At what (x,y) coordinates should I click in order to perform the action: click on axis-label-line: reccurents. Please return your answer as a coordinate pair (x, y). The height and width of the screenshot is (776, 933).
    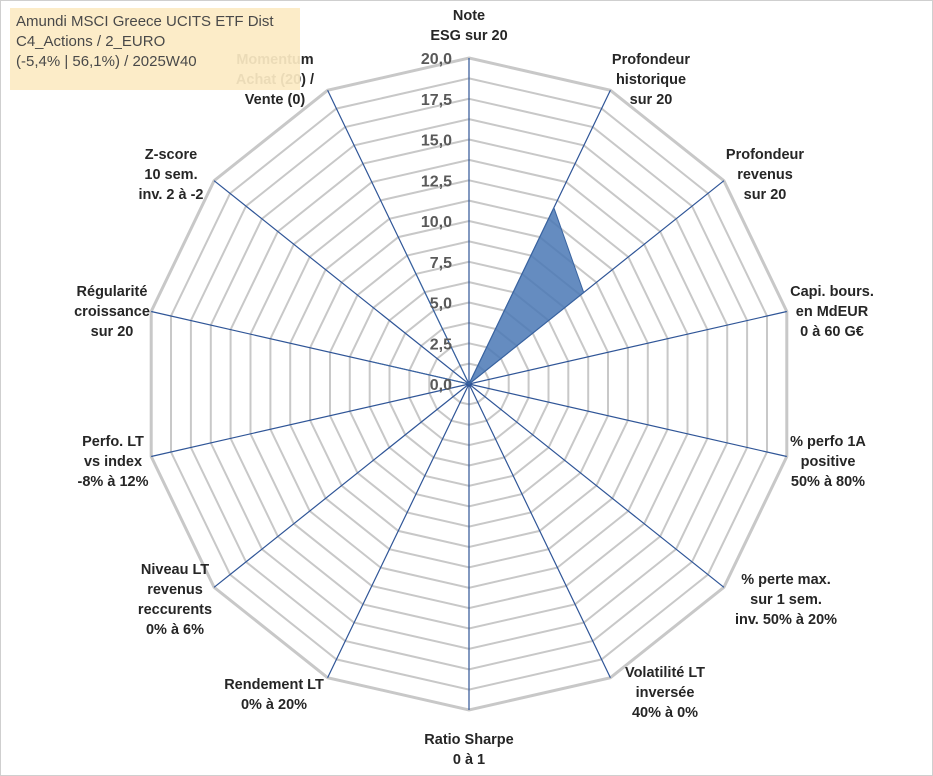
    Looking at the image, I should click on (175, 610).